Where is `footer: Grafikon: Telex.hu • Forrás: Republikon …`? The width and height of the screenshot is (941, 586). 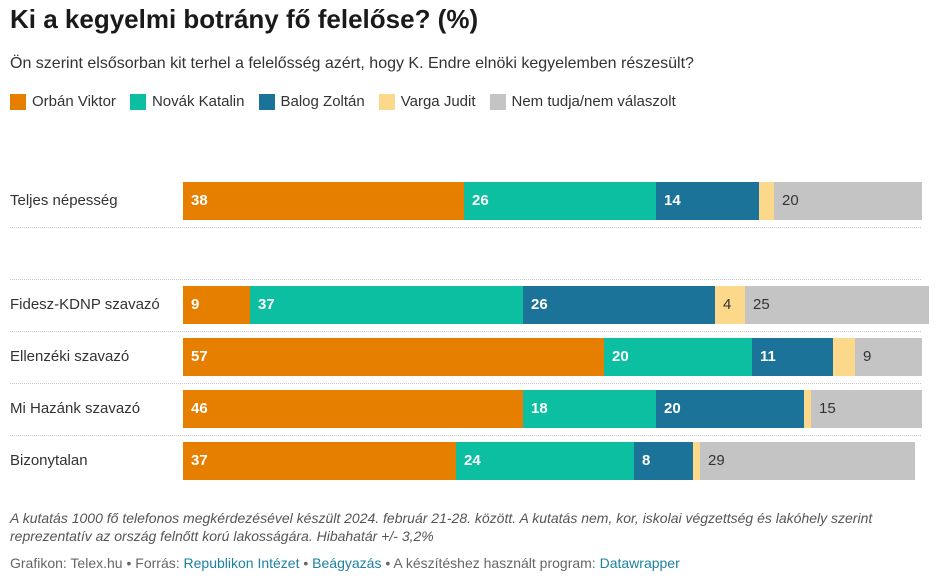 footer: Grafikon: Telex.hu • Forrás: Republikon … is located at coordinates (345, 563).